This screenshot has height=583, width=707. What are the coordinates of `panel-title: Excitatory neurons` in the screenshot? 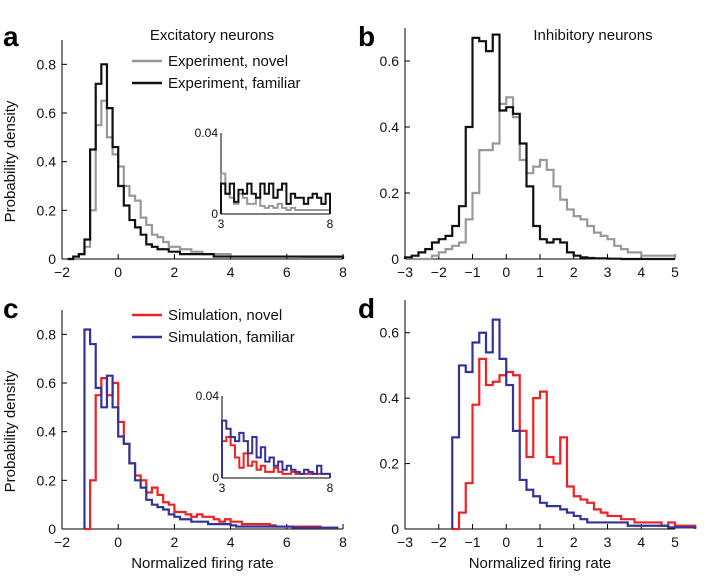 It's located at (212, 35).